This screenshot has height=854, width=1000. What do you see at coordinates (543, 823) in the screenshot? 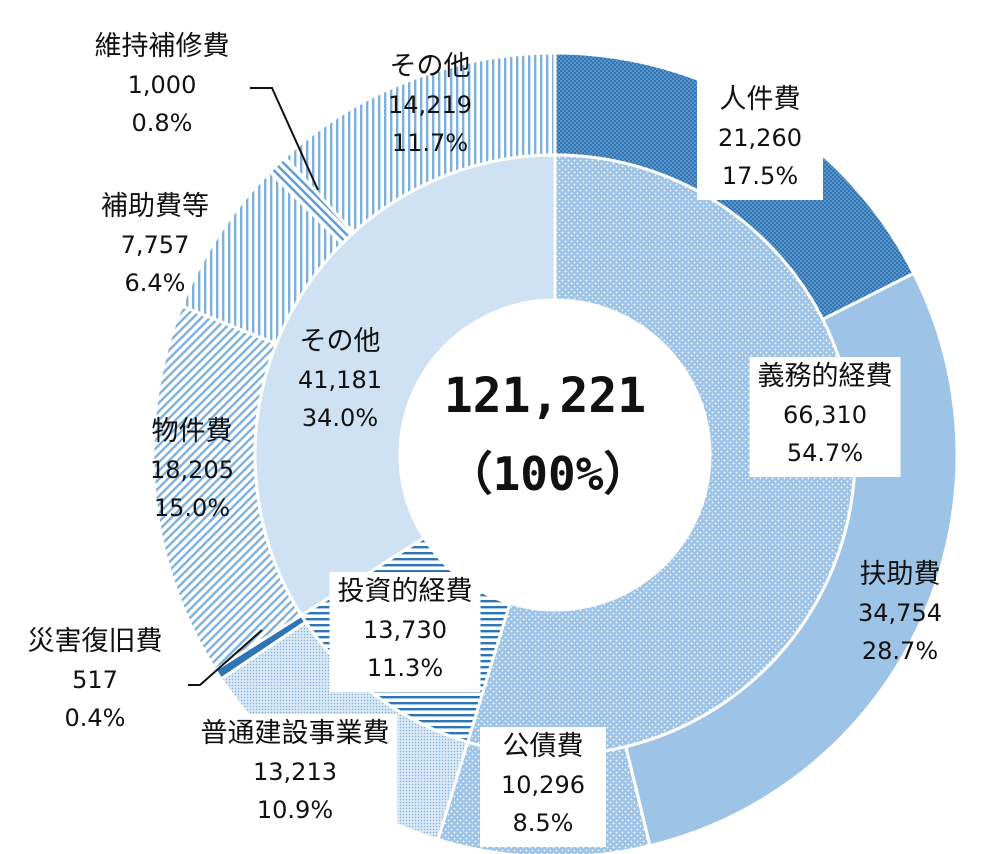
I see `outer-percent-3: 8.5%` at bounding box center [543, 823].